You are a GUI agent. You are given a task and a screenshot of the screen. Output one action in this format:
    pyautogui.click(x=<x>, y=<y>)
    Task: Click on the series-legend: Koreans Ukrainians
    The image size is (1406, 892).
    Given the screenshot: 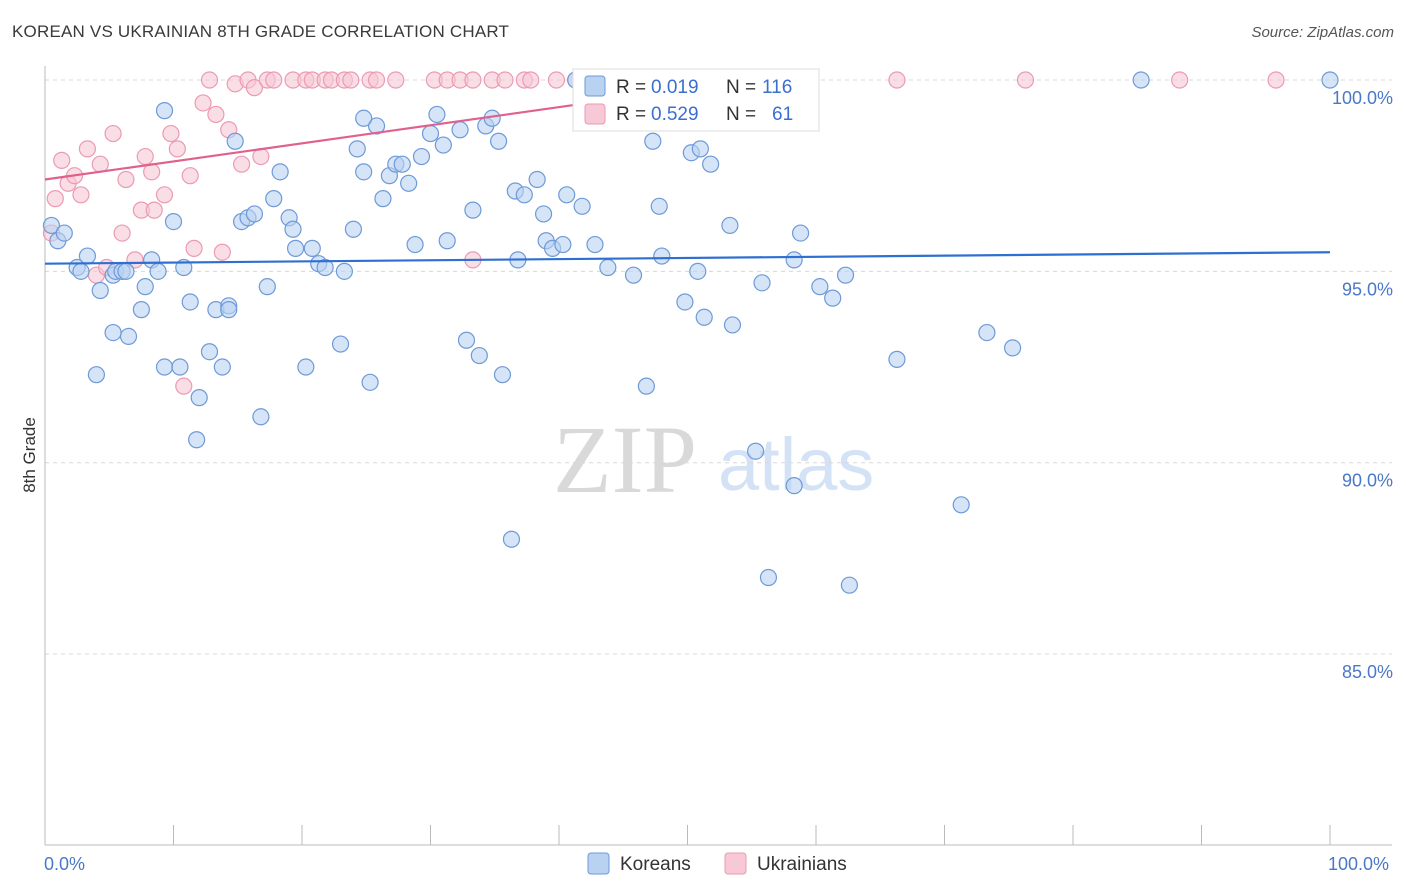 What is the action you would take?
    pyautogui.click(x=717, y=863)
    